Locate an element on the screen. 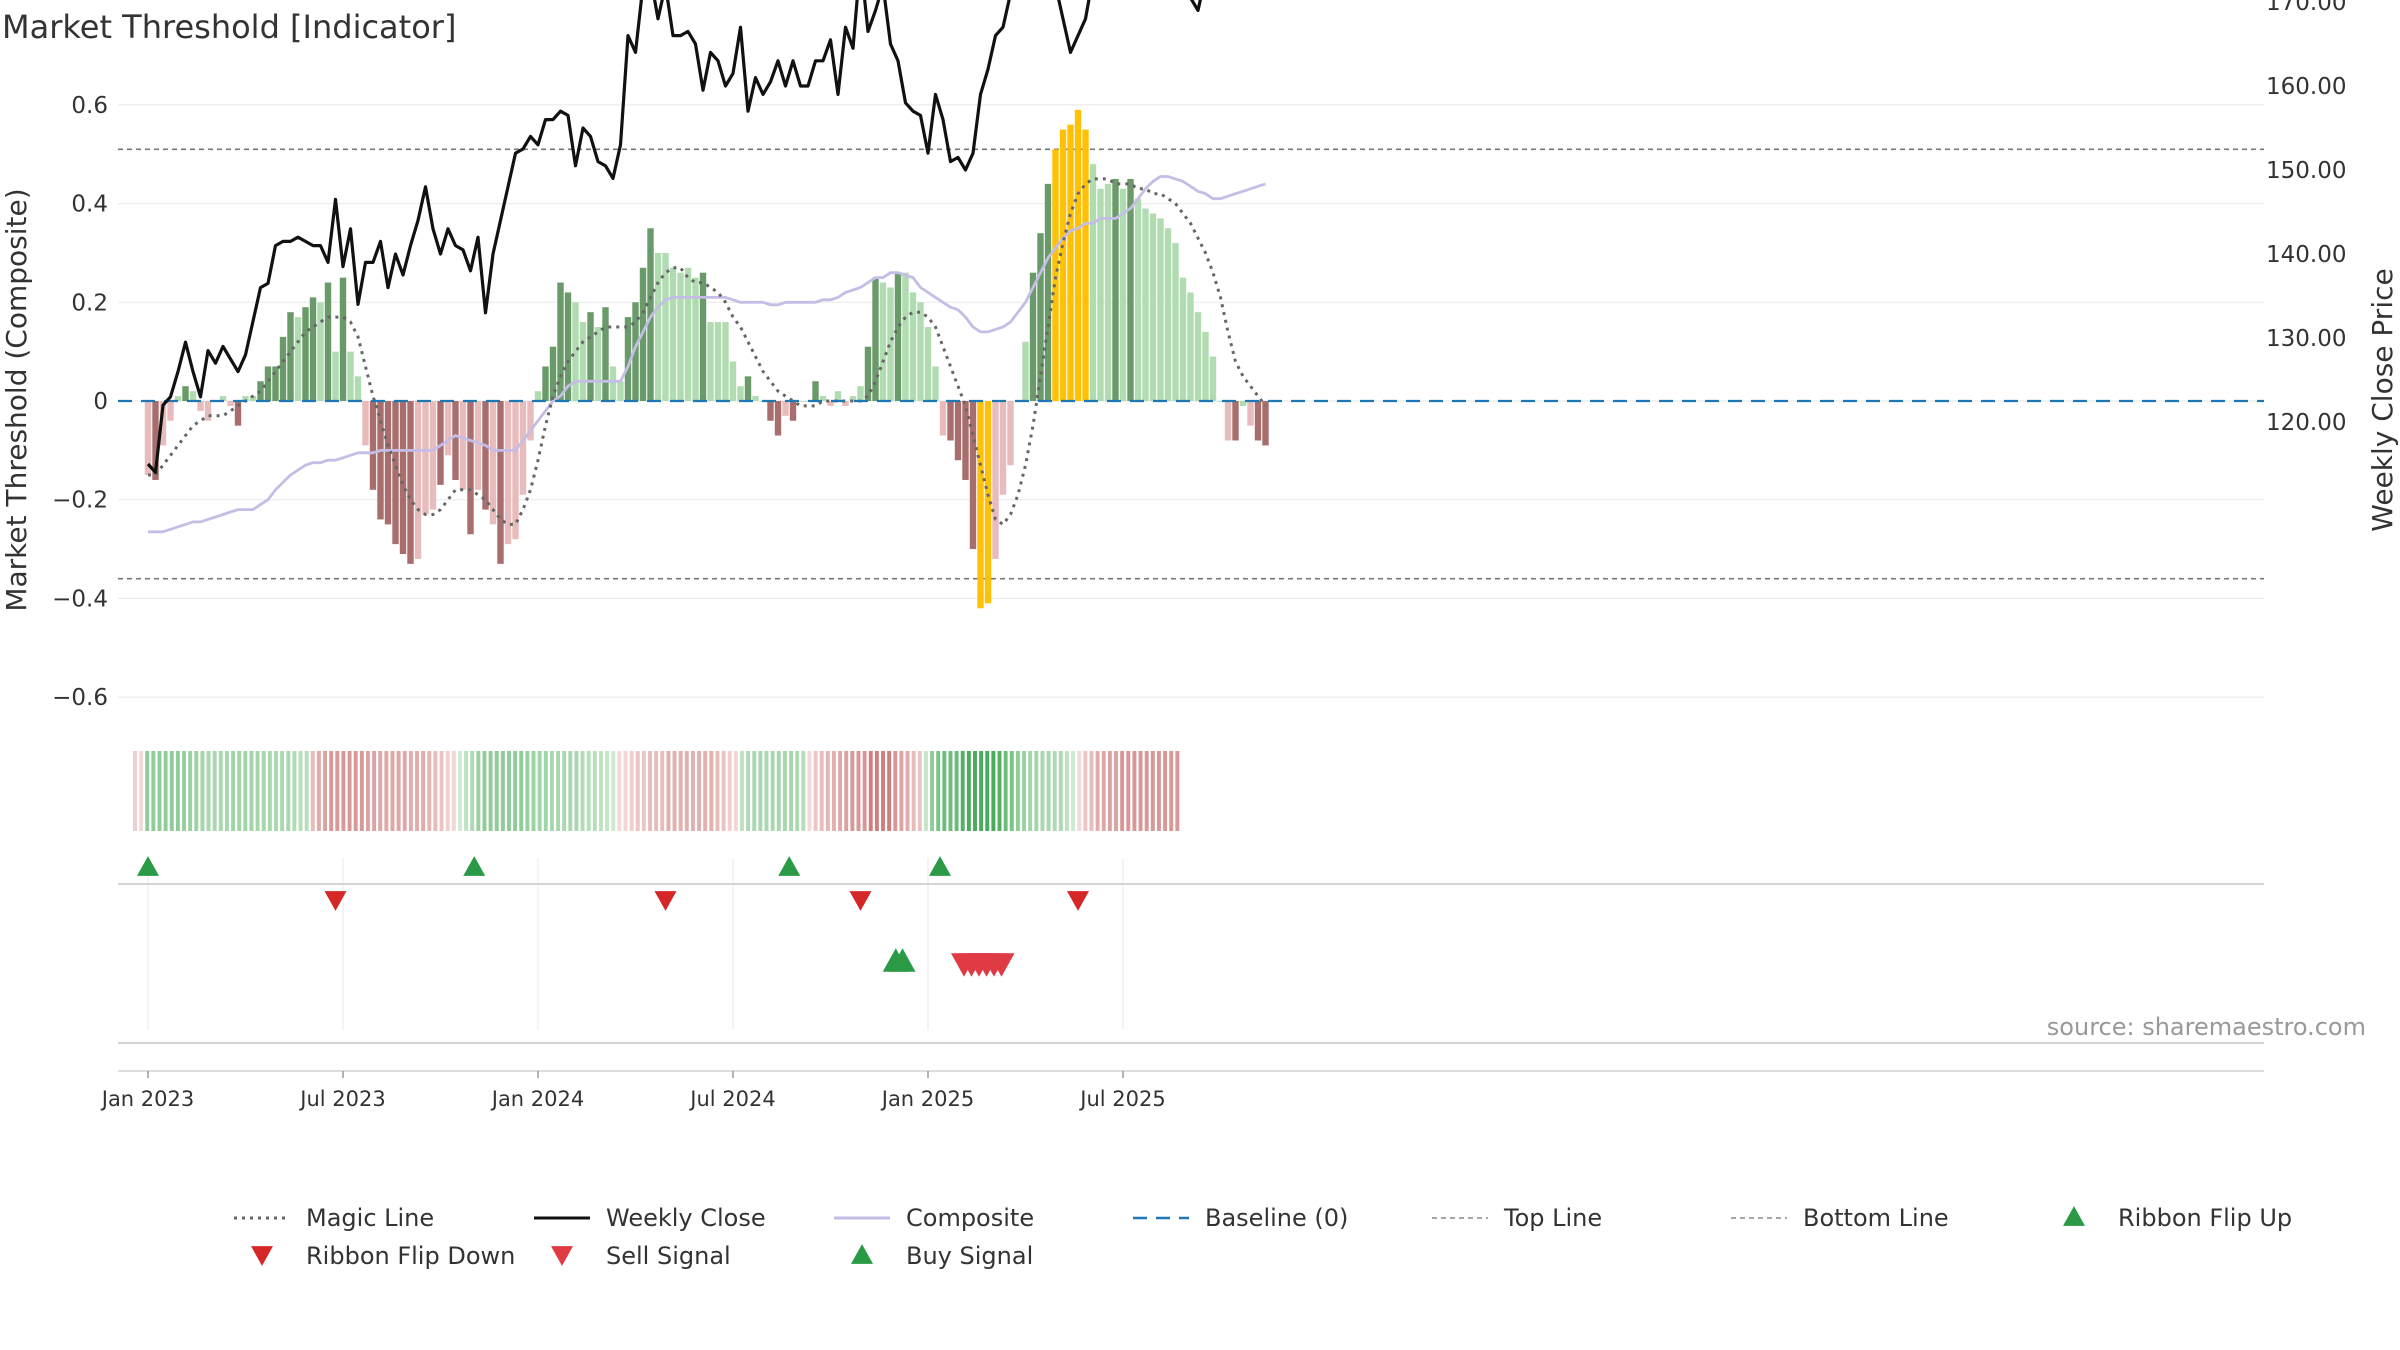 The width and height of the screenshot is (2400, 1350). legend-item: Weekly Close is located at coordinates (650, 1218).